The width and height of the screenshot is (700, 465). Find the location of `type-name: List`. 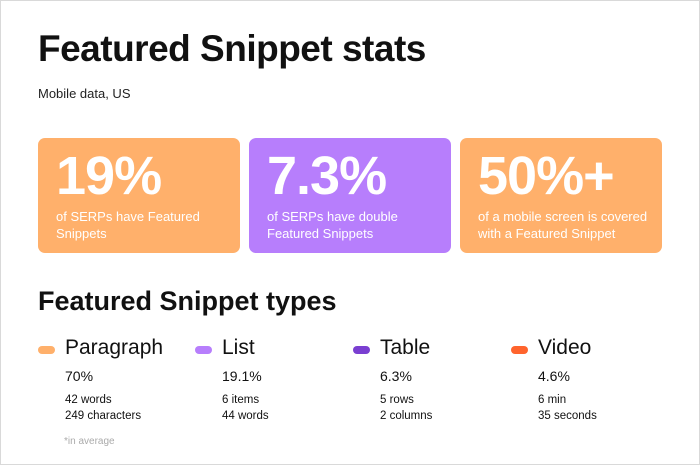

type-name: List is located at coordinates (238, 347).